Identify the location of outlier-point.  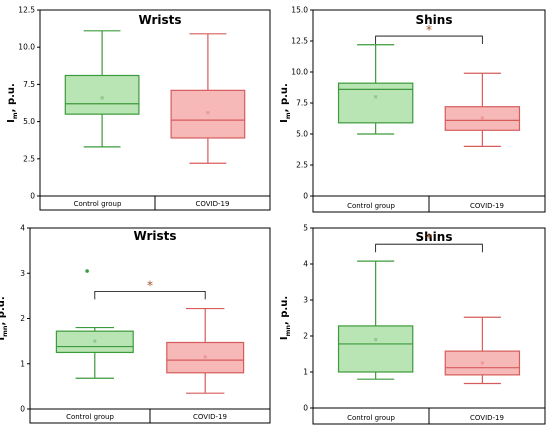
(87, 271).